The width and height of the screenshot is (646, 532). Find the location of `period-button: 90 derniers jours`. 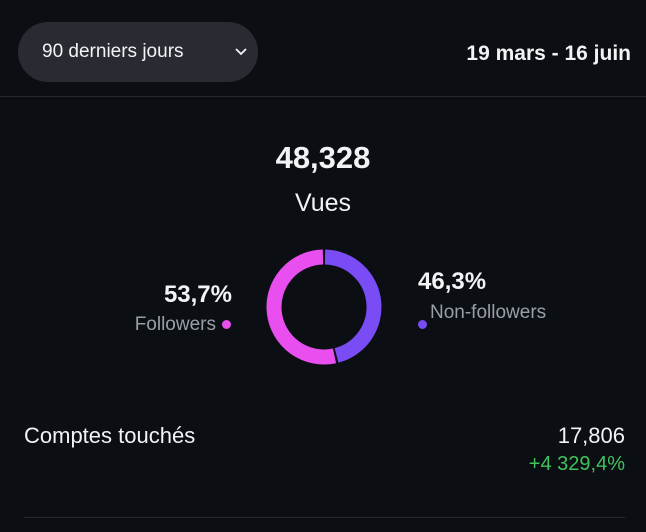

period-button: 90 derniers jours is located at coordinates (138, 52).